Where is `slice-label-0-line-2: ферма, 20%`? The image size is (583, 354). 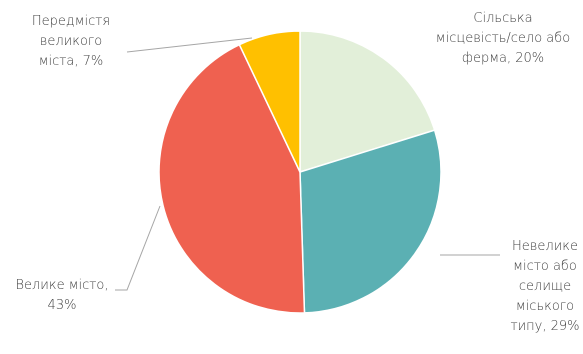
slice-label-0-line-2: ферма, 20% is located at coordinates (503, 58).